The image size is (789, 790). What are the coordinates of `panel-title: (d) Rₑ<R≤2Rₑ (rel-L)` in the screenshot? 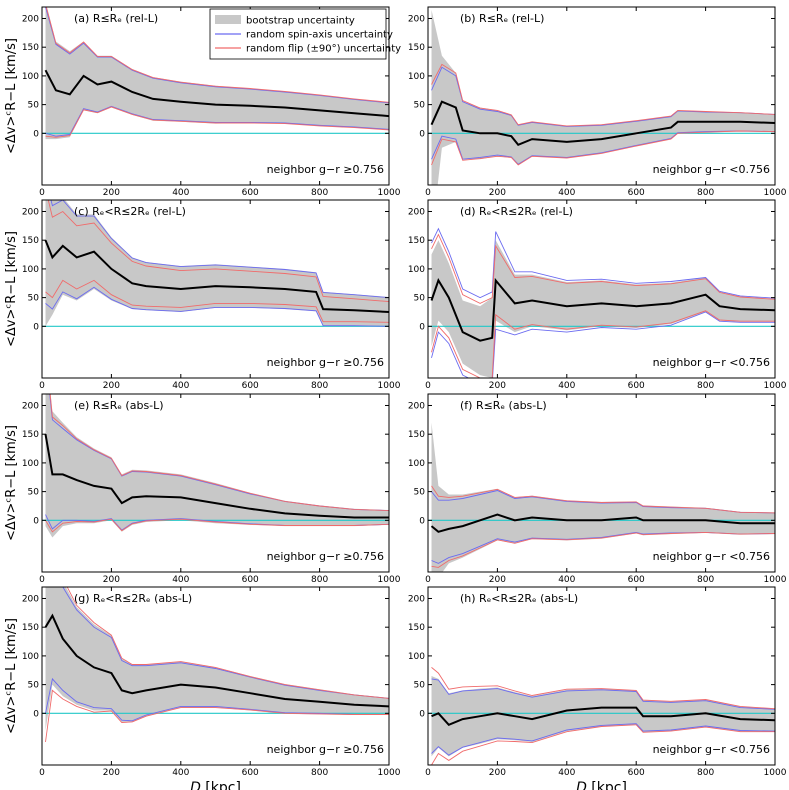 It's located at (516, 211).